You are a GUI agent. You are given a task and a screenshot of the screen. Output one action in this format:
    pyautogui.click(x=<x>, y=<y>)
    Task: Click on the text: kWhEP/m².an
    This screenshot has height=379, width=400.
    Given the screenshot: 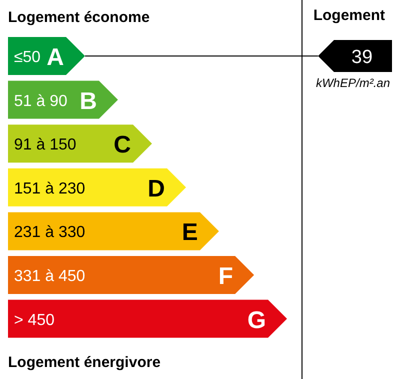 What is the action you would take?
    pyautogui.click(x=353, y=83)
    